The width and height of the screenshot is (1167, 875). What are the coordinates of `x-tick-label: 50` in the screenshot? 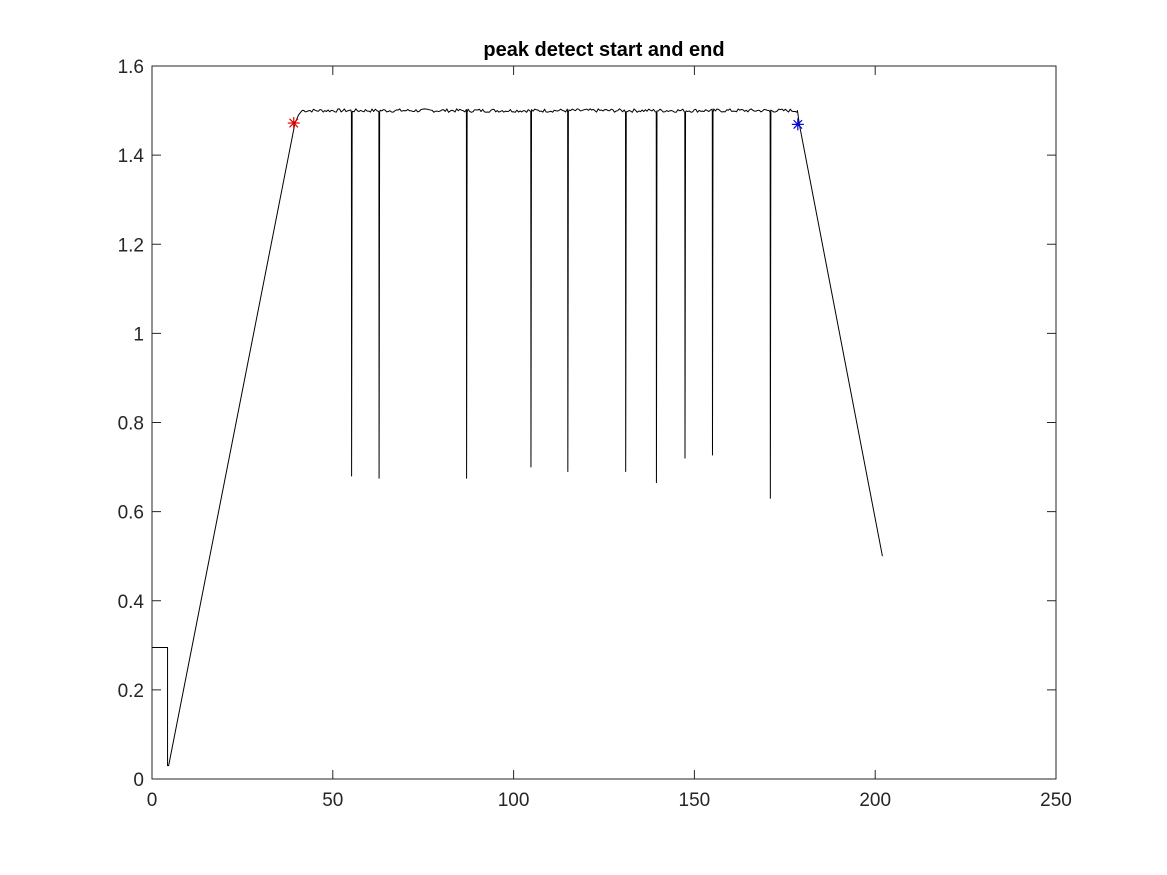 It's located at (332, 800).